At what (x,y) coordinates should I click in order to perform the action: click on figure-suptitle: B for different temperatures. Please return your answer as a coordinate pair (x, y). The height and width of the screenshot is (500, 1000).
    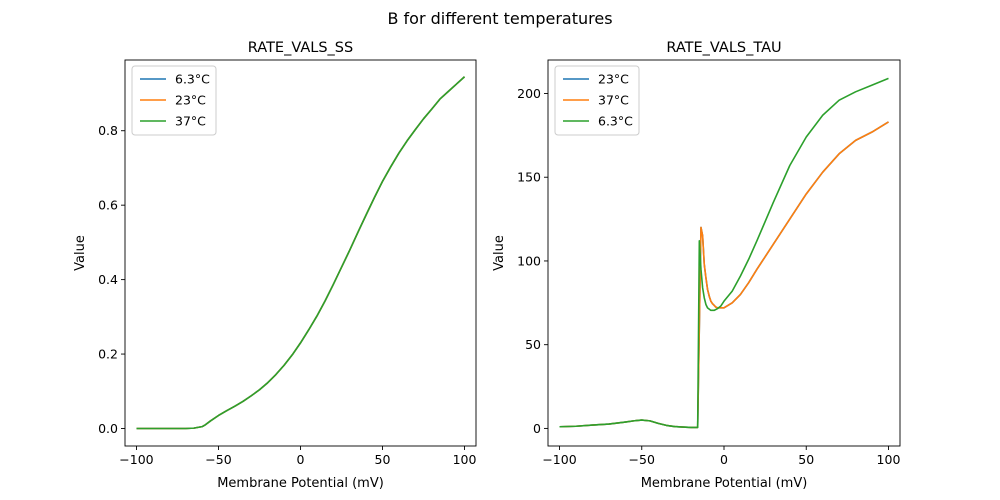
    Looking at the image, I should click on (499, 18).